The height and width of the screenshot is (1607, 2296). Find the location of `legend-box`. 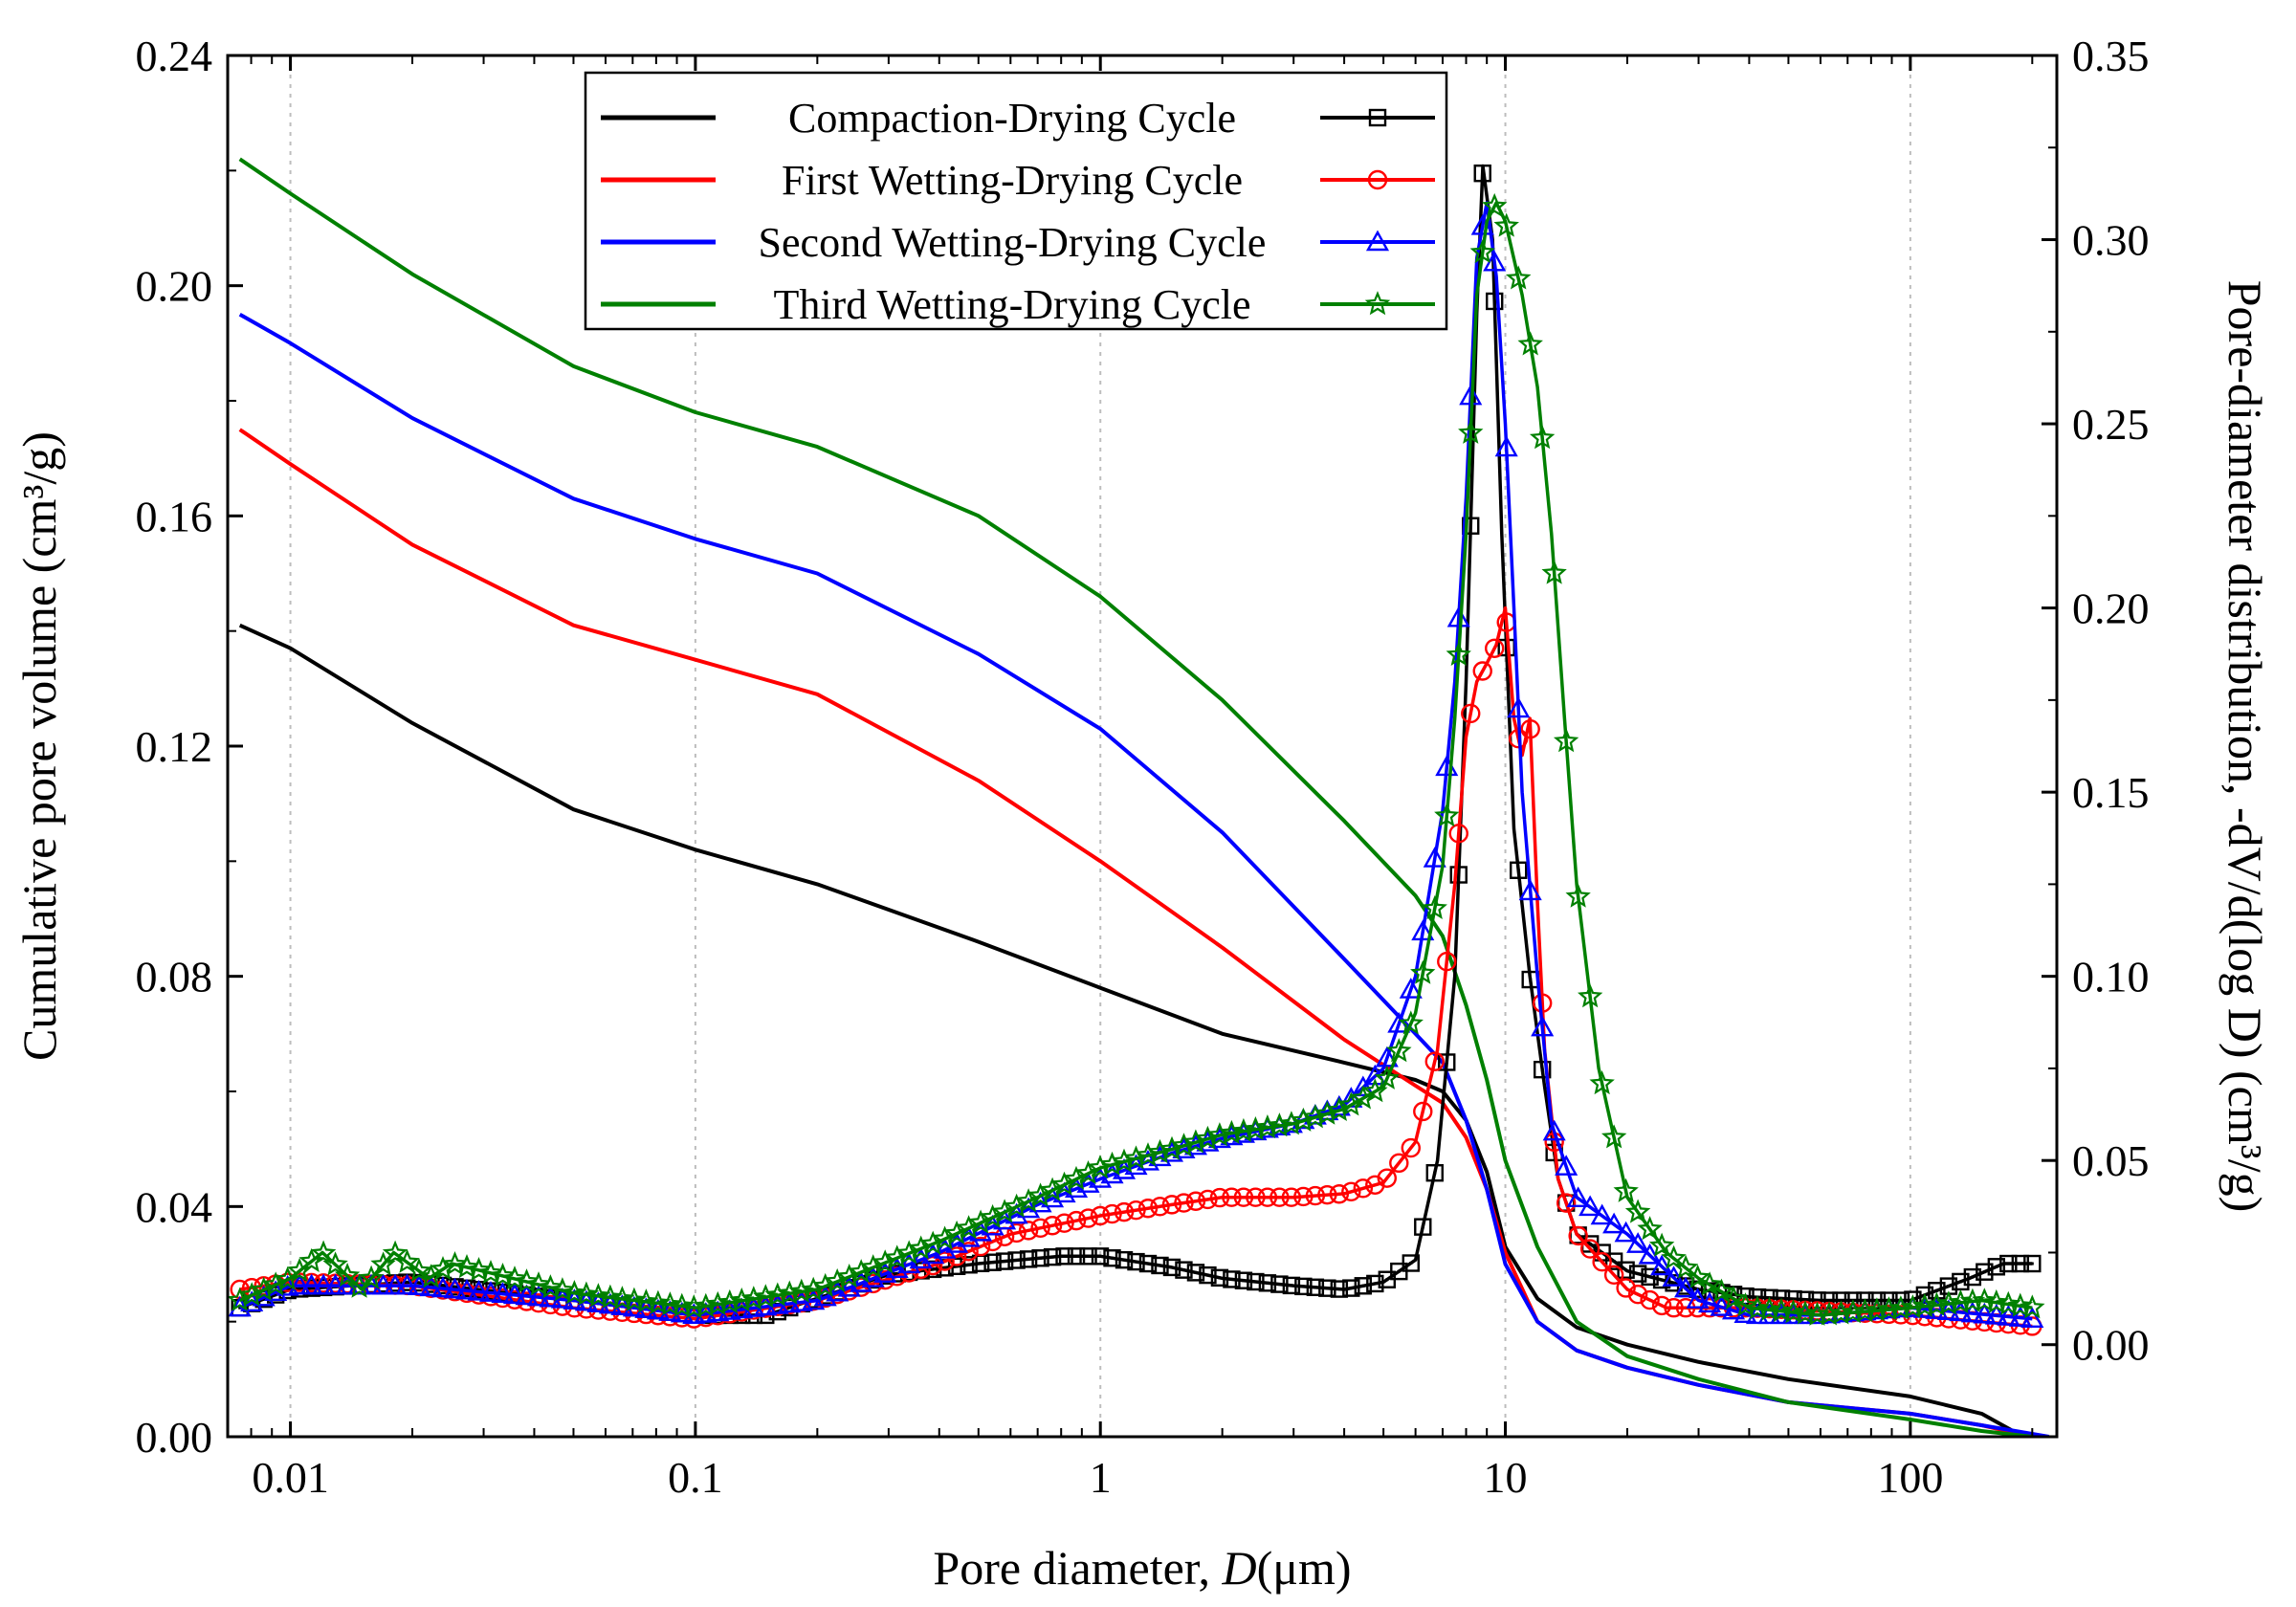

legend-box is located at coordinates (1016, 201).